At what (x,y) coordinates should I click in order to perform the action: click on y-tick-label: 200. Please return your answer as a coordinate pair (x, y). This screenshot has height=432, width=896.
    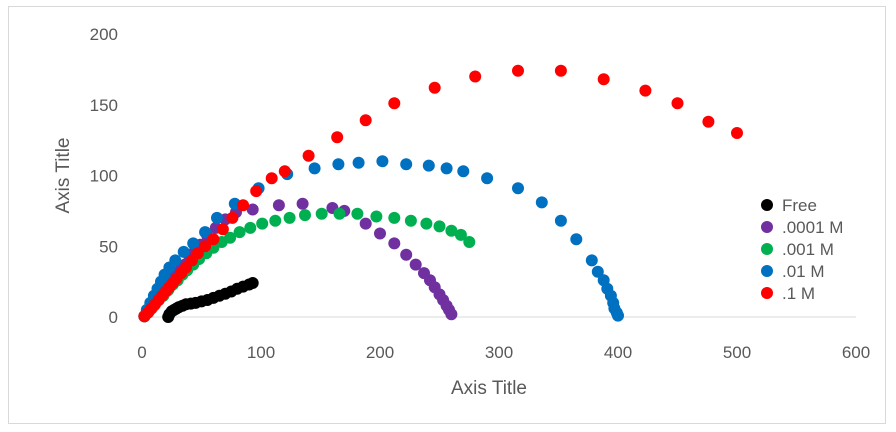
    Looking at the image, I should click on (104, 34).